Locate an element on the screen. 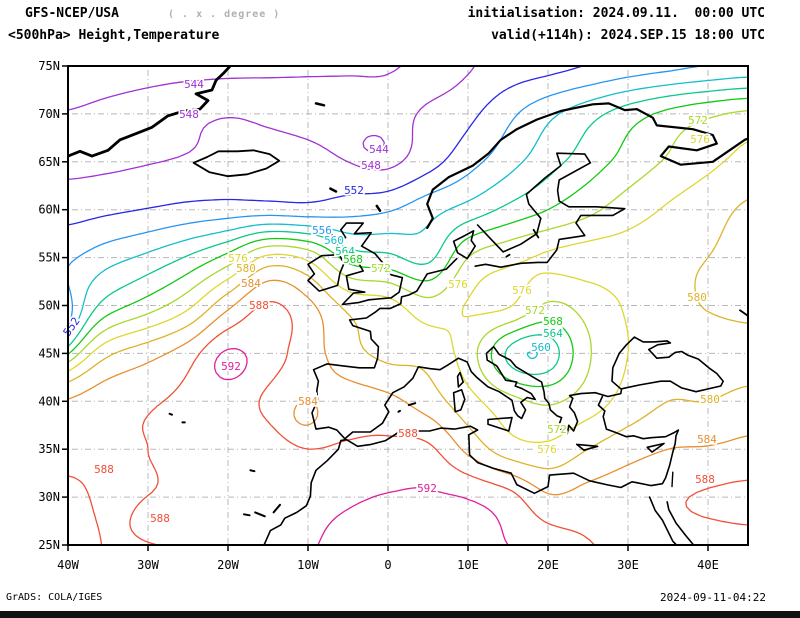 The width and height of the screenshot is (800, 618). svg-text: 45N is located at coordinates (49, 353).